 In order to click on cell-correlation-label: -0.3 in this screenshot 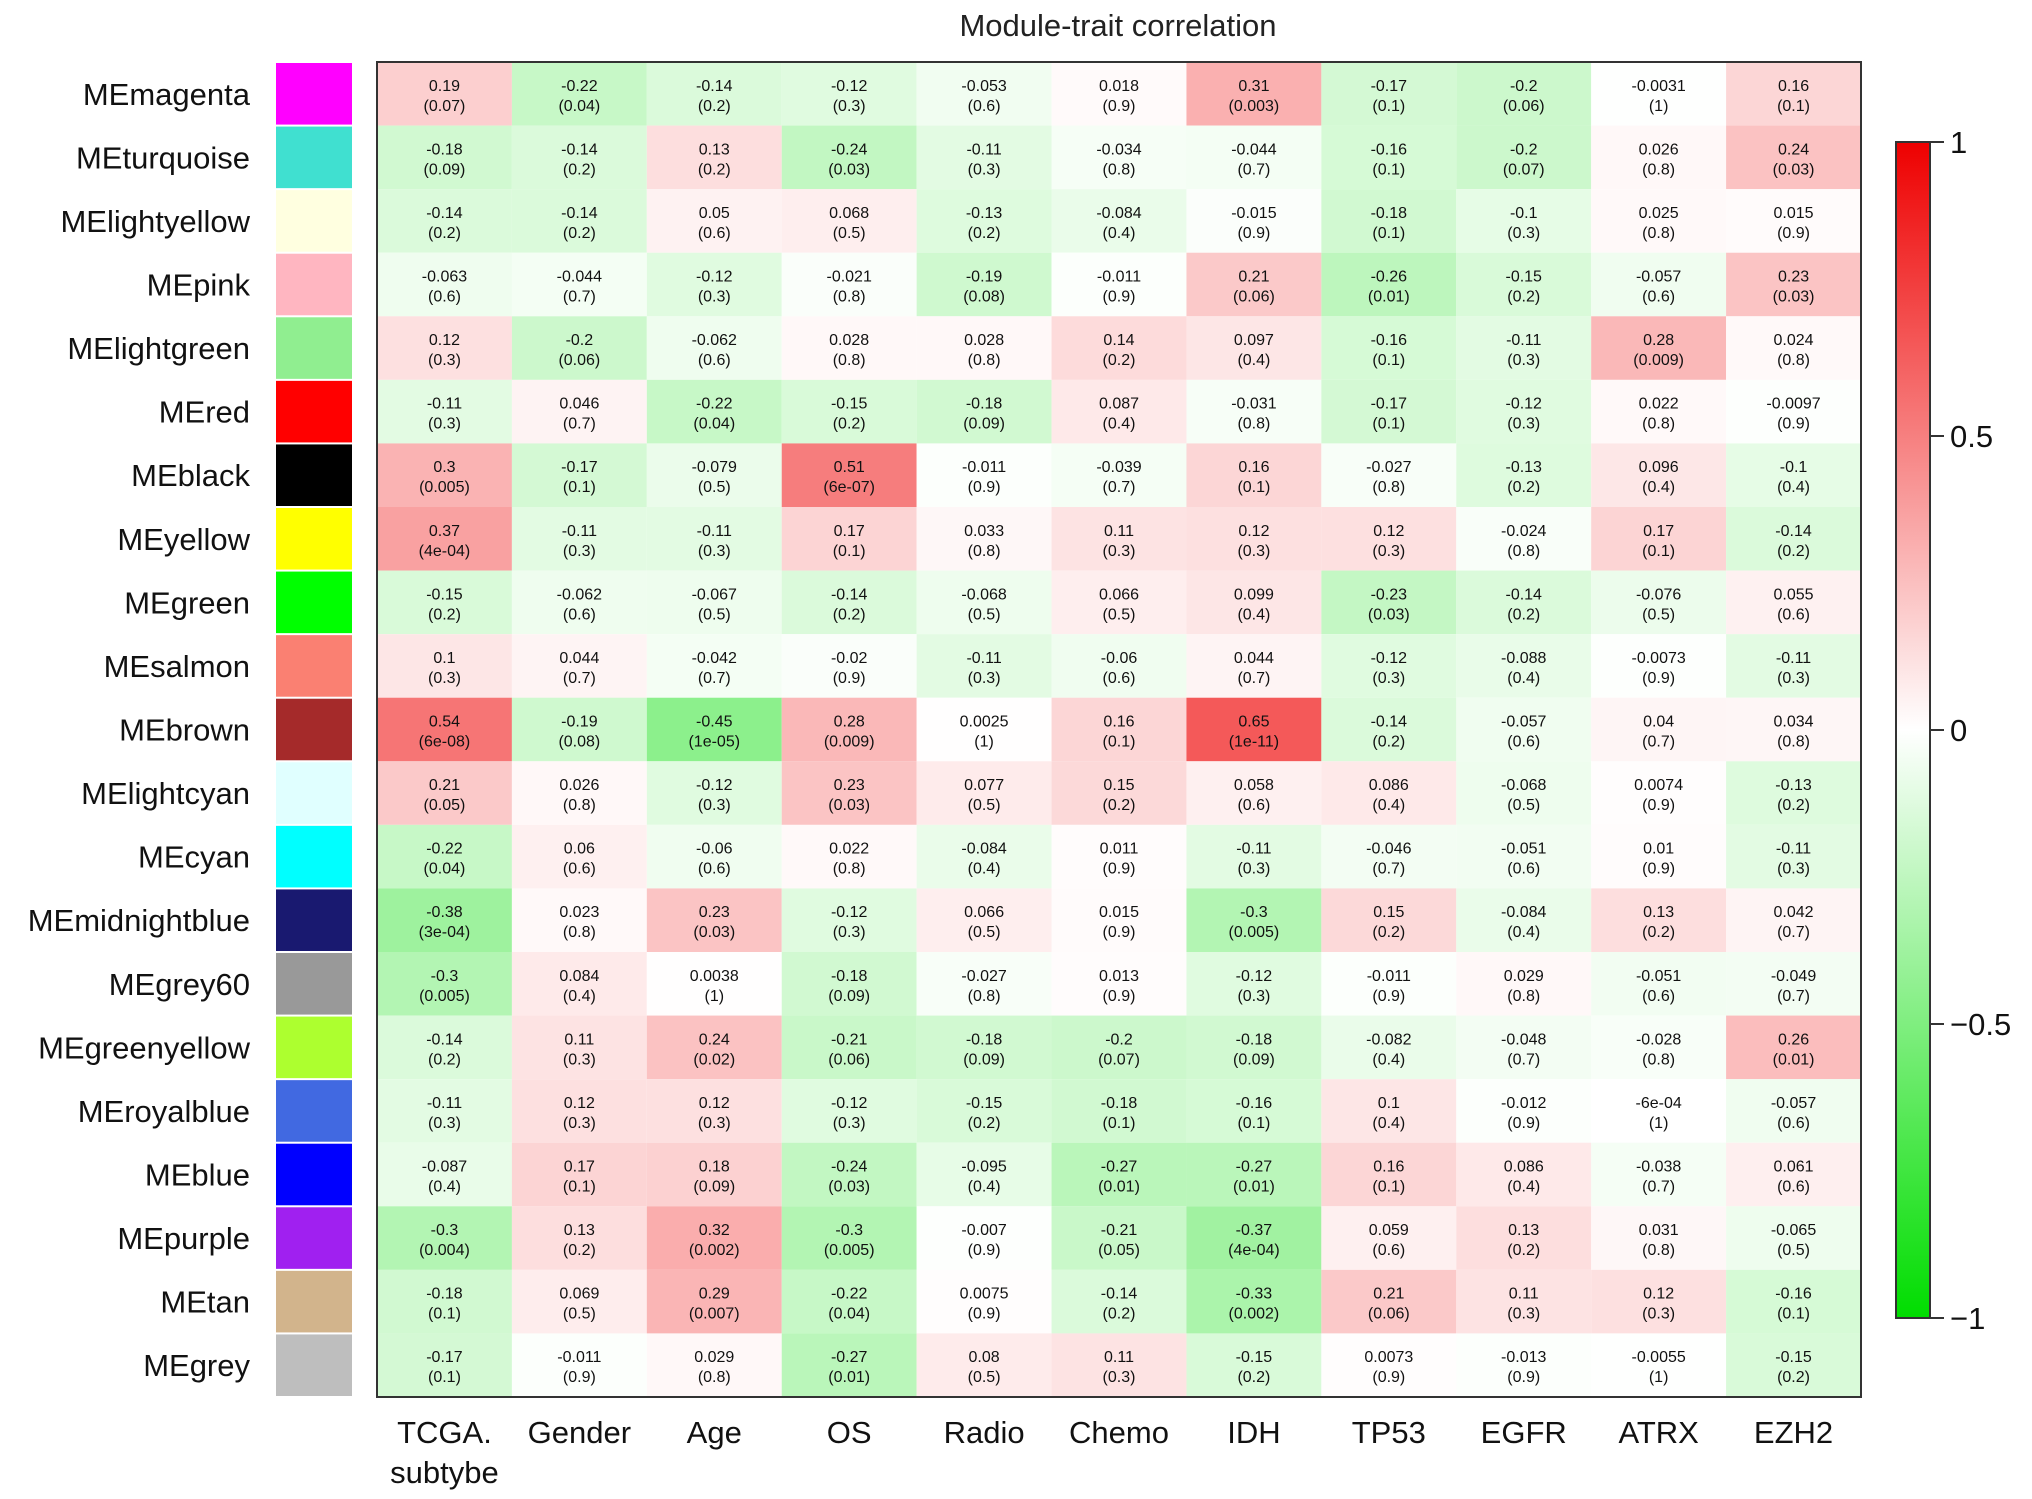, I will do `click(445, 976)`.